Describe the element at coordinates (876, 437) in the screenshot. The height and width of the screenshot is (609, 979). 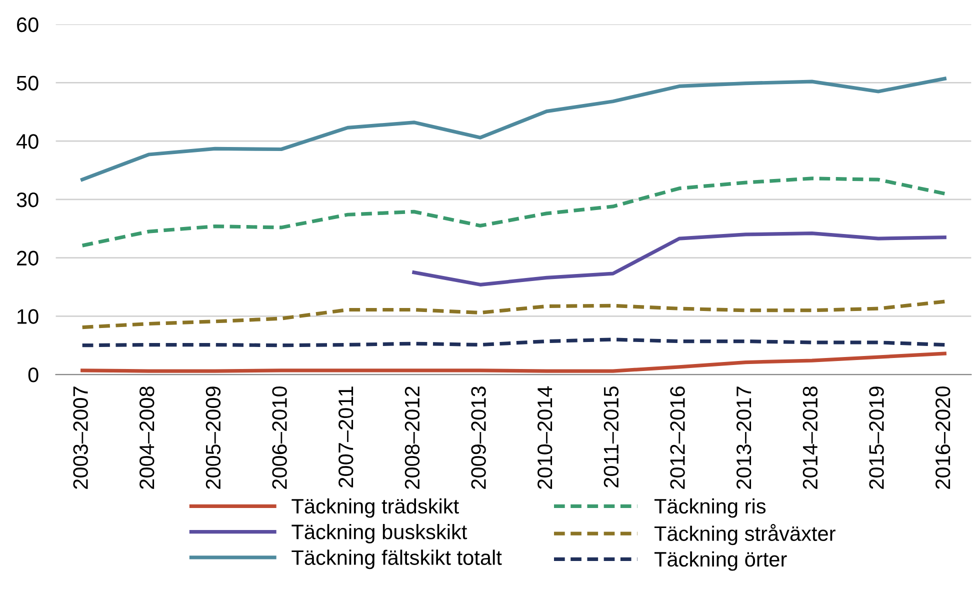
I see `x-tick-label: 2015–2019` at that location.